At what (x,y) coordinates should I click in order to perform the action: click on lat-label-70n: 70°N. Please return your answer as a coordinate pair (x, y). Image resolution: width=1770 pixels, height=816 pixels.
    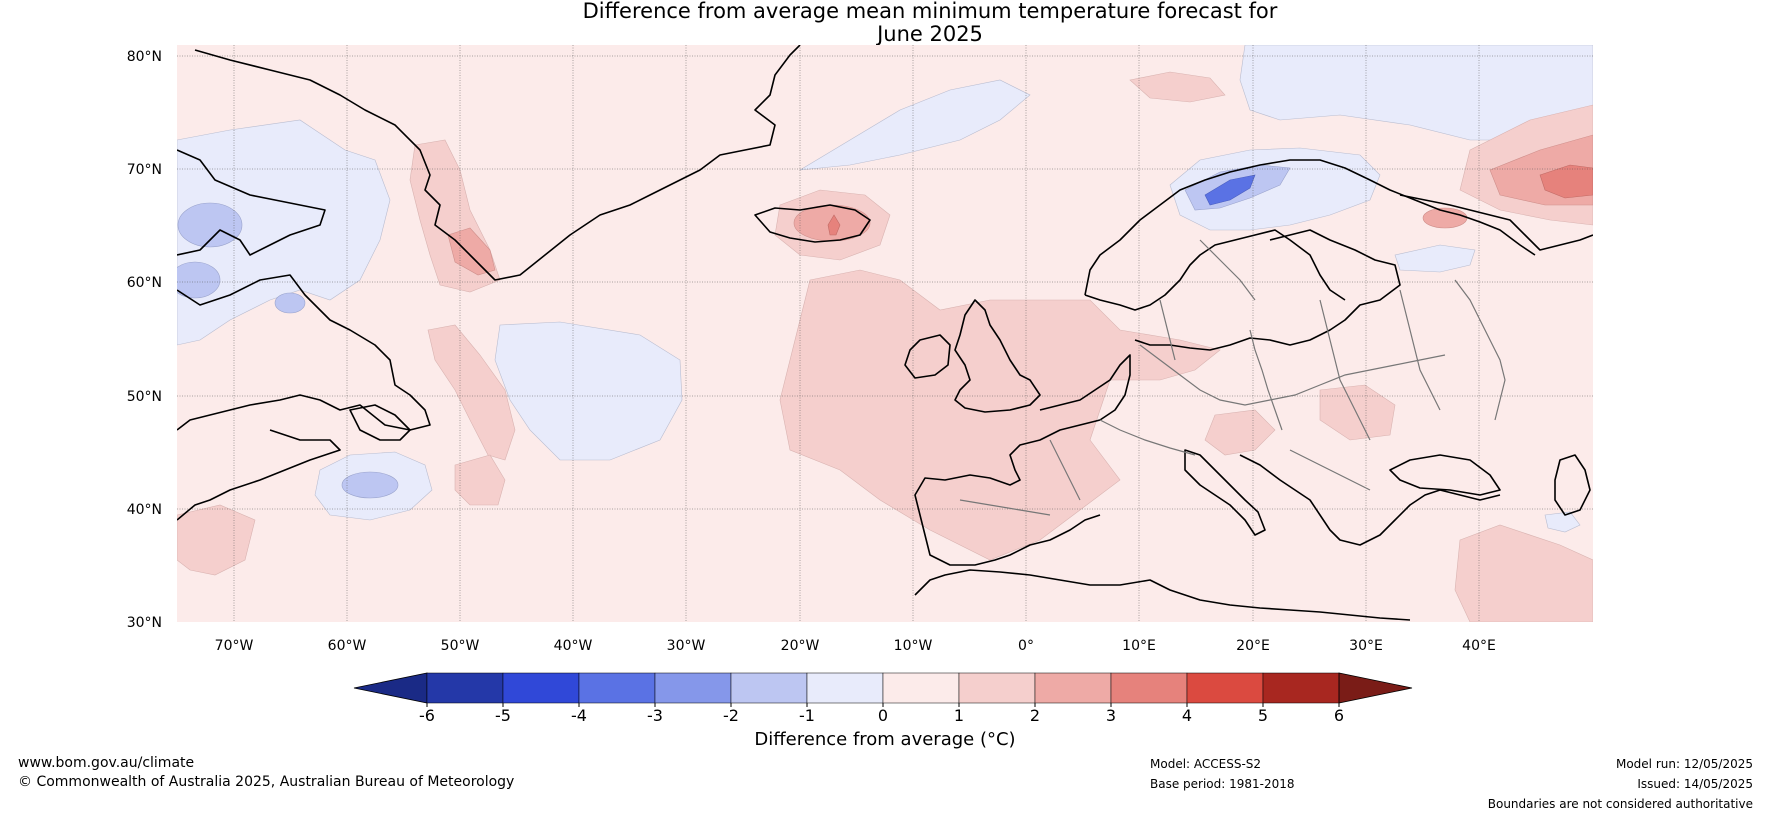
    Looking at the image, I should click on (144, 170).